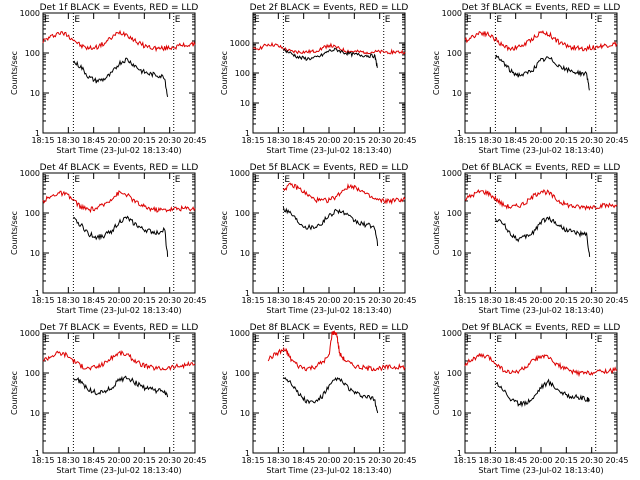 Image resolution: width=640 pixels, height=480 pixels. Describe the element at coordinates (119, 328) in the screenshot. I see `panel-title: Det 7f BLACK = Events, RED = LLD` at that location.